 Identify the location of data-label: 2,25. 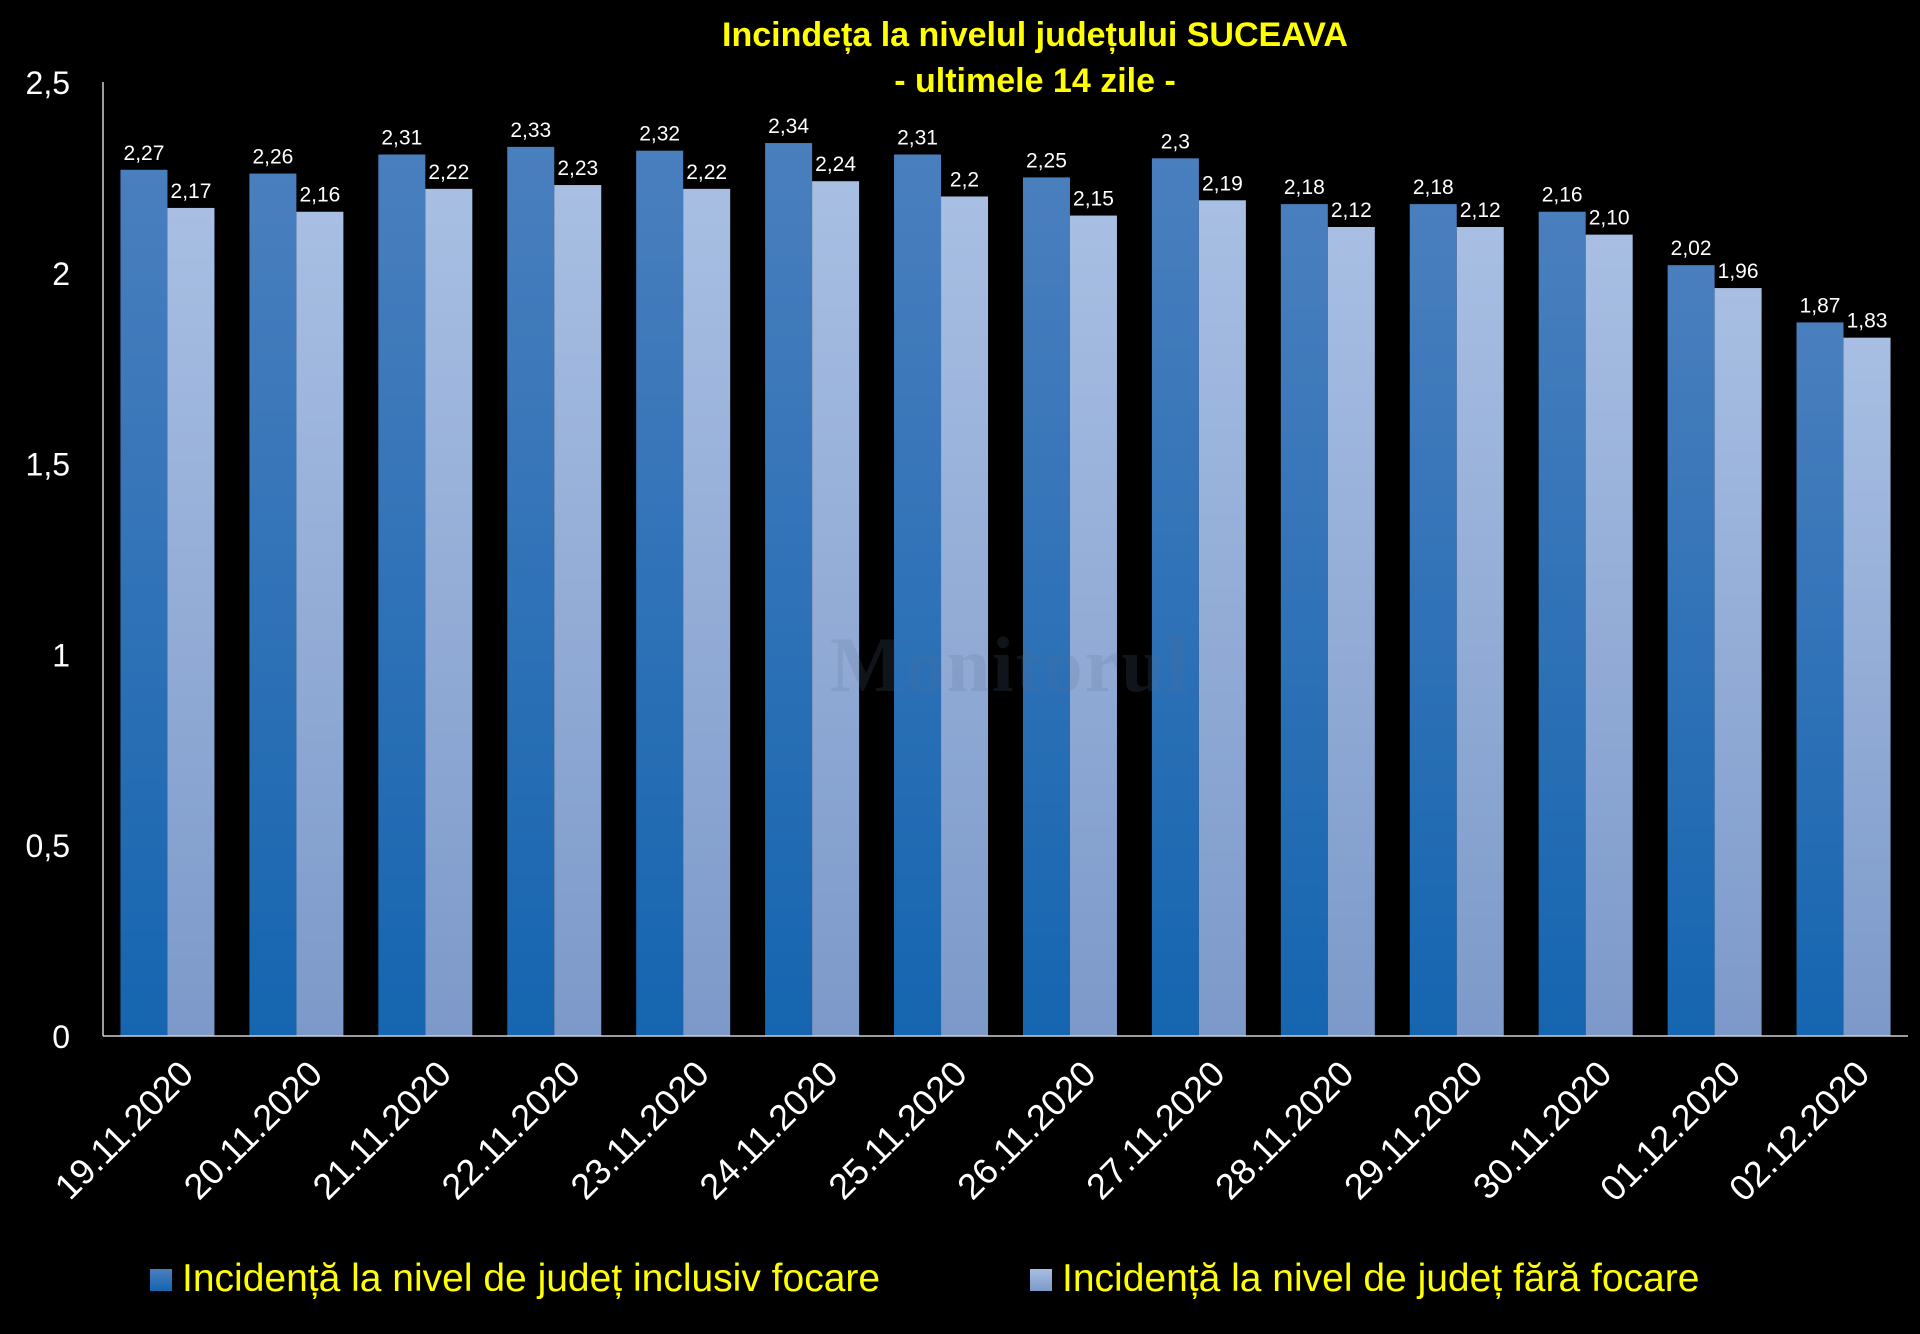
(1046, 160).